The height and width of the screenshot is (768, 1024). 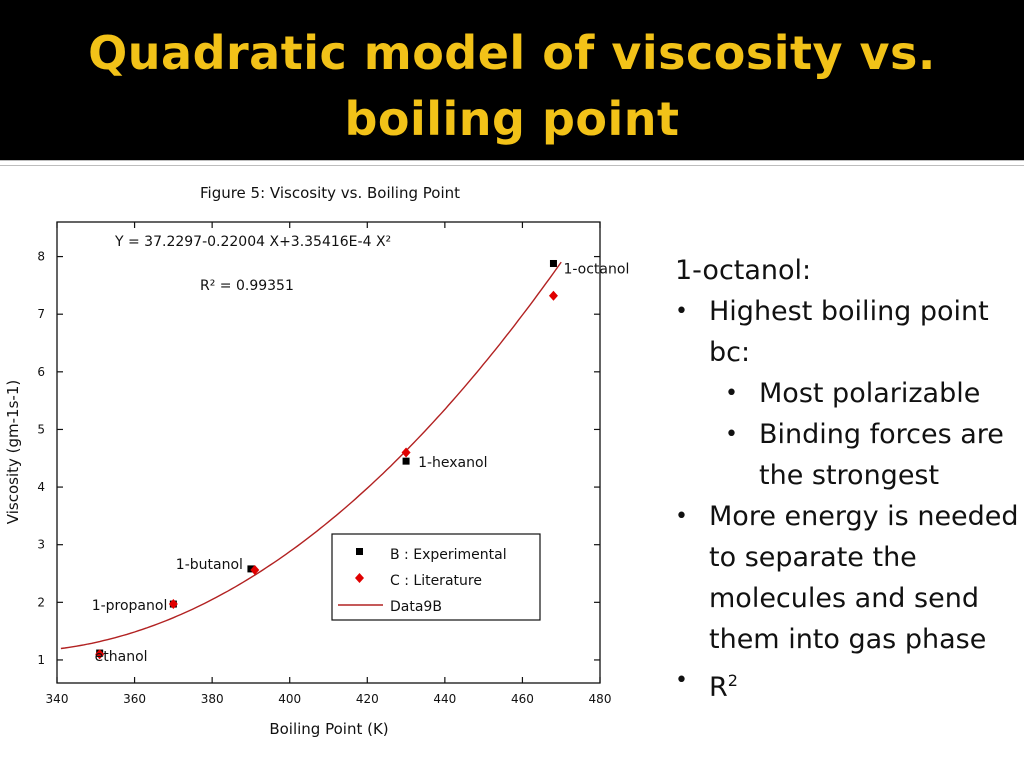 What do you see at coordinates (41, 314) in the screenshot?
I see `y-tick-label: 7` at bounding box center [41, 314].